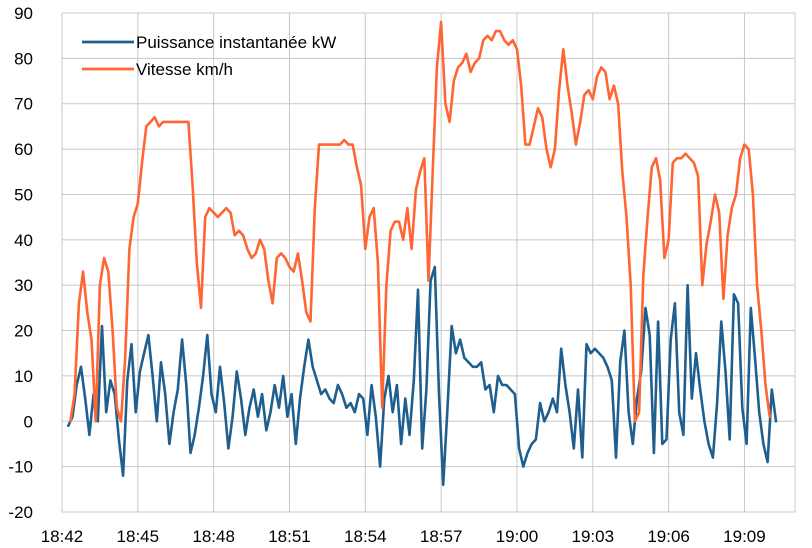  Describe the element at coordinates (138, 536) in the screenshot. I see `x-tick-label: 18:45` at that location.